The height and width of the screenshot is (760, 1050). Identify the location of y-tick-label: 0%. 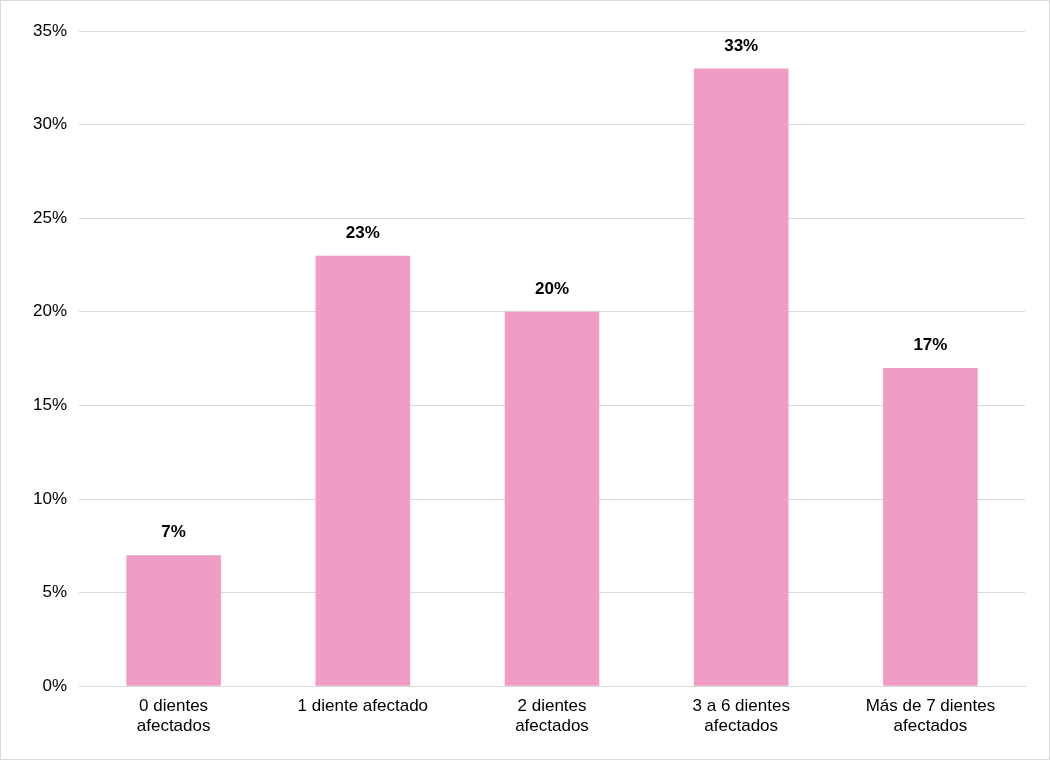
(55, 685).